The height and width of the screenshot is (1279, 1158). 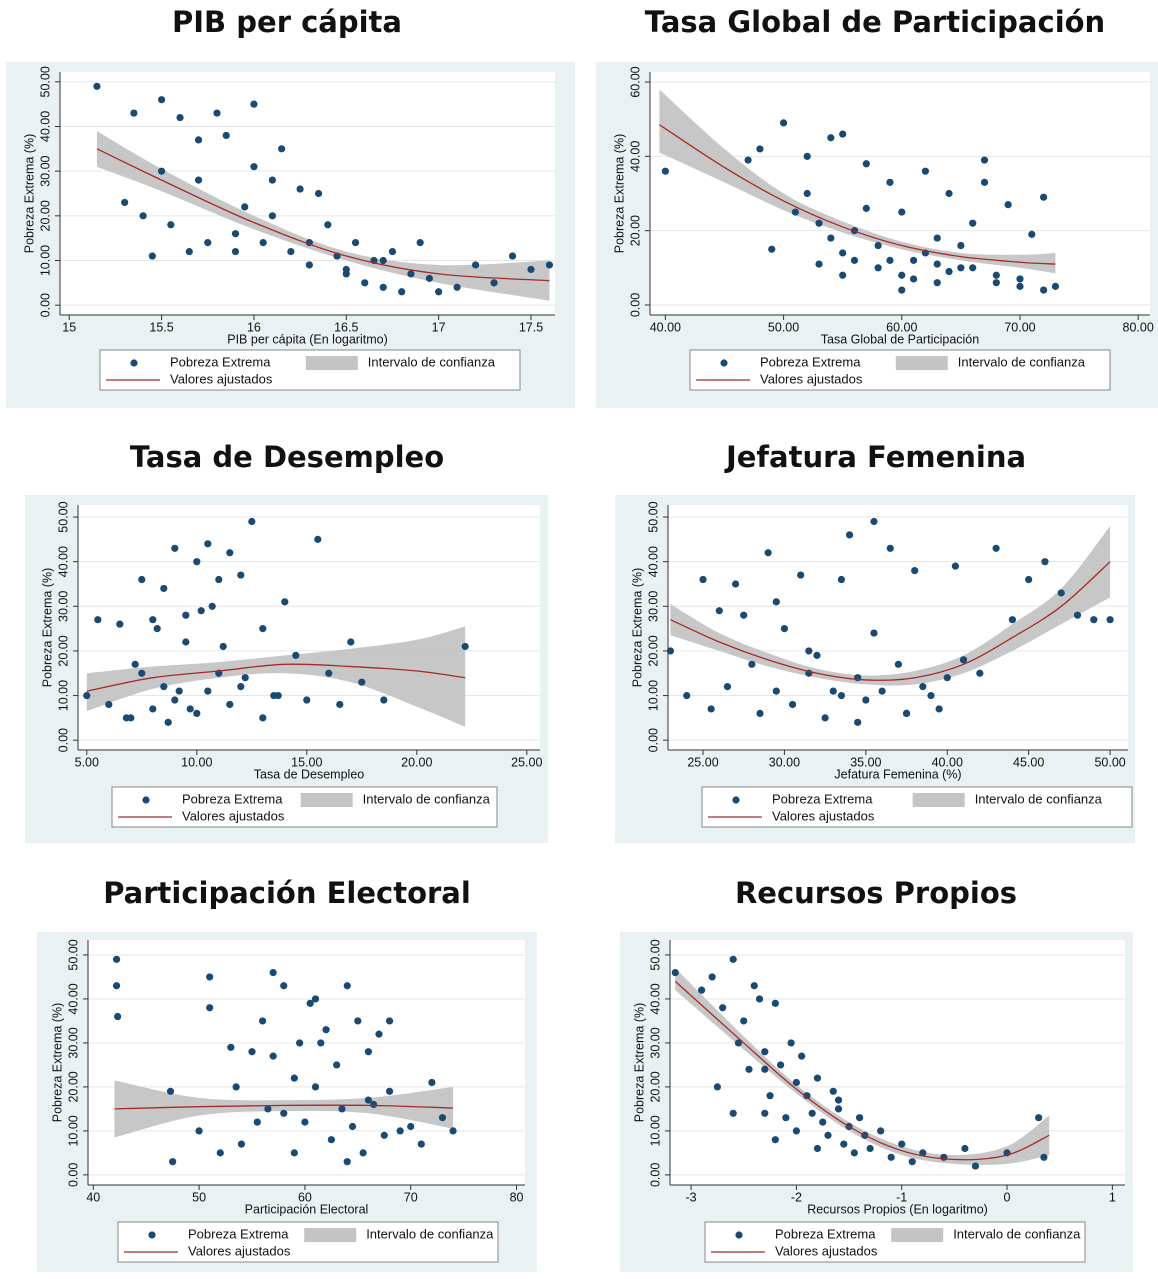 What do you see at coordinates (199, 1197) in the screenshot?
I see `x-tick-label: 50` at bounding box center [199, 1197].